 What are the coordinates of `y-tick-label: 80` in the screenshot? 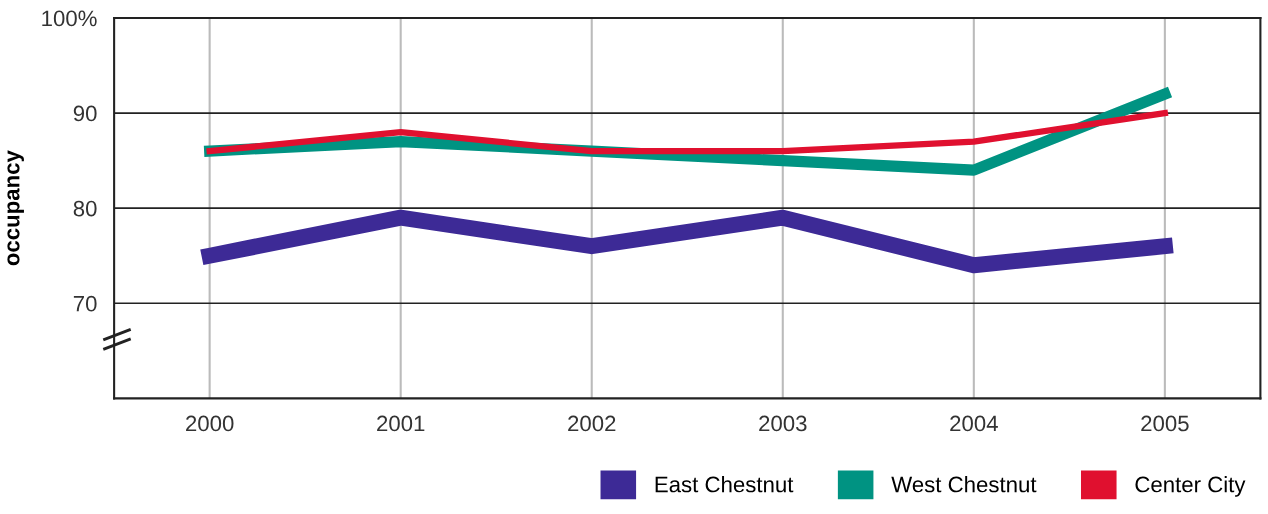 It's located at (85, 208).